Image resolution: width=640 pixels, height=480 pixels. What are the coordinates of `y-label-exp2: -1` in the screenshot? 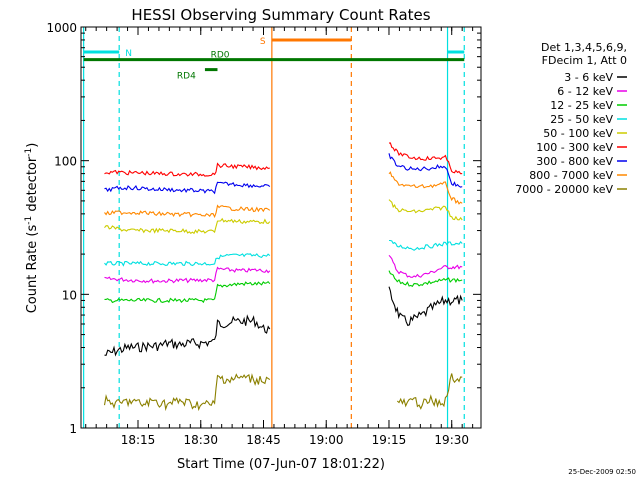 It's located at (29, 152).